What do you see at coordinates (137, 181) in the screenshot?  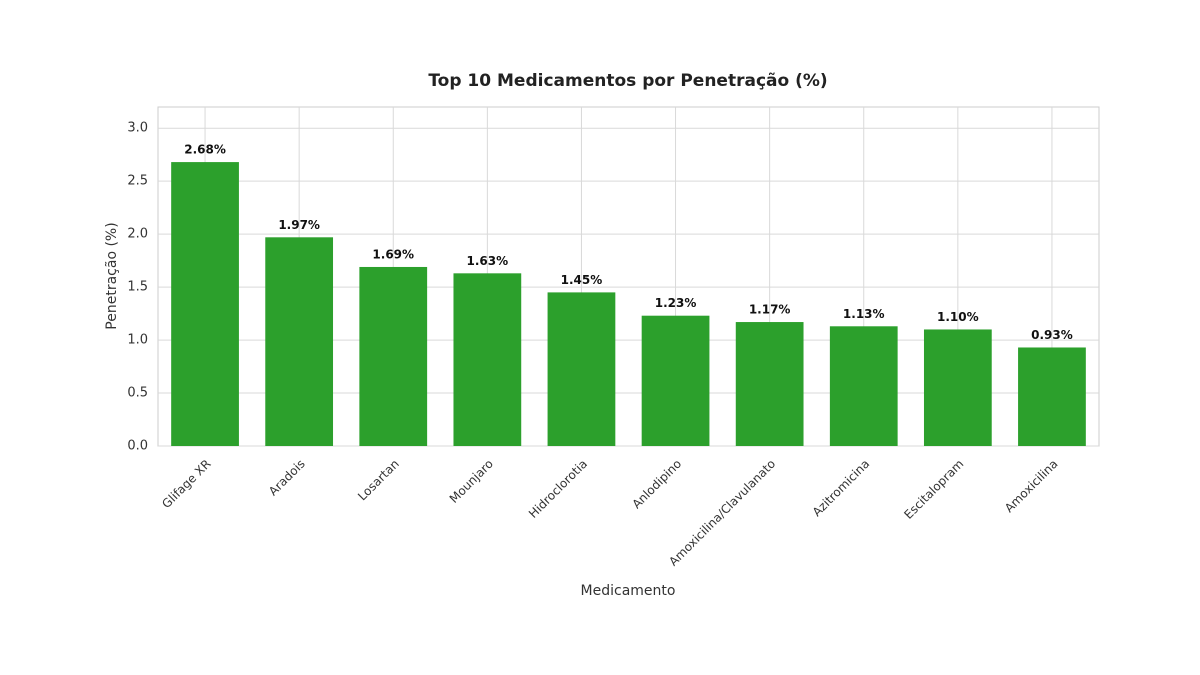 I see `y-tick-label: 2.5` at bounding box center [137, 181].